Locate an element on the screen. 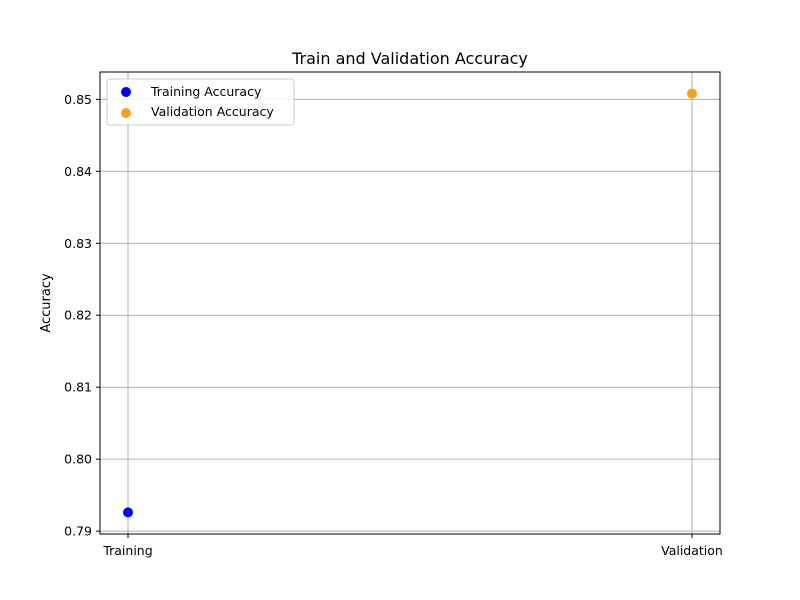 The width and height of the screenshot is (800, 600). y-tick-label: 0.82 is located at coordinates (78, 315).